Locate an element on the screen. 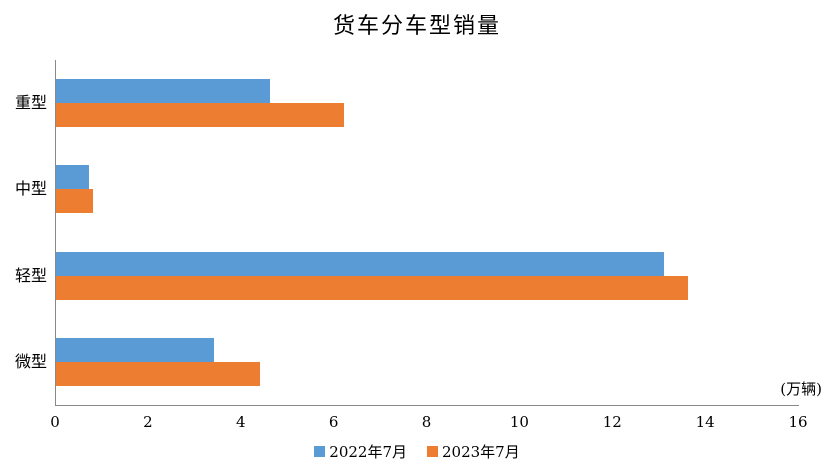 The image size is (834, 470). x-tick-label-8: 8 is located at coordinates (426, 422).